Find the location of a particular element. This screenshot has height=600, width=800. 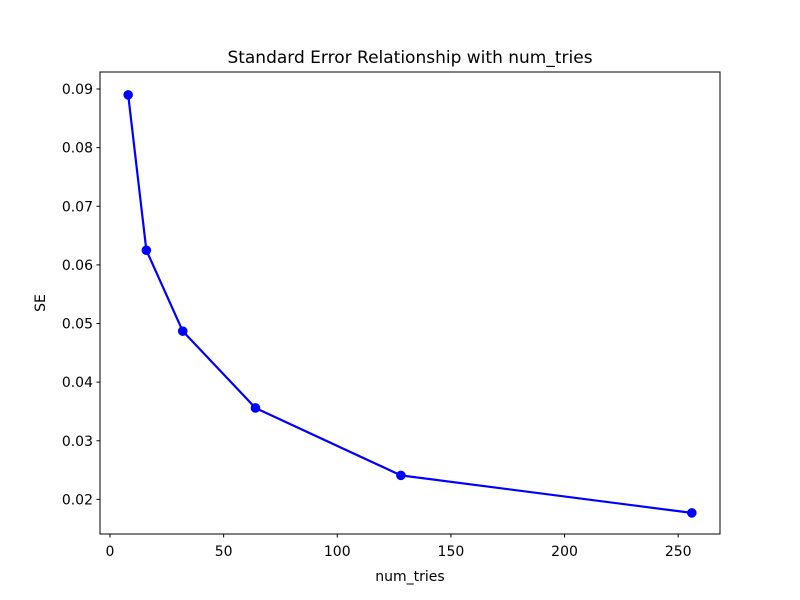

y-axis-tick-label: 0.05 is located at coordinates (77, 325).